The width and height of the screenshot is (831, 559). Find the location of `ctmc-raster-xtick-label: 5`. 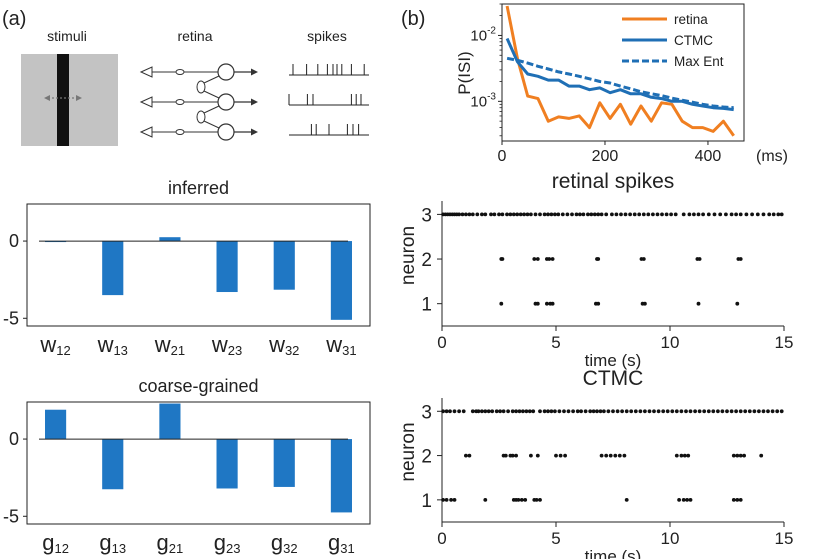

ctmc-raster-xtick-label: 5 is located at coordinates (555, 538).